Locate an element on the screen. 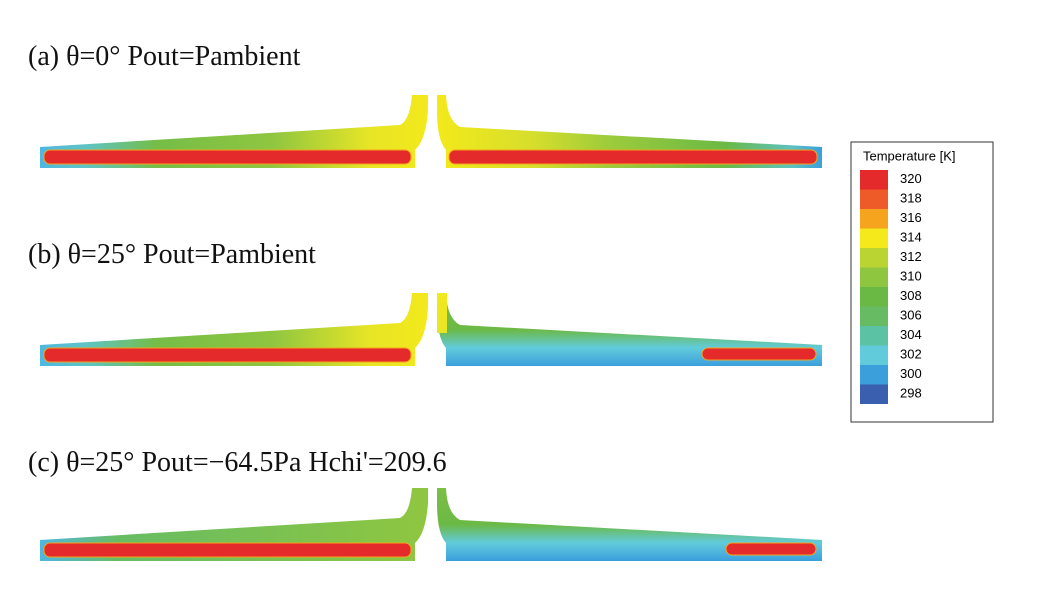 The width and height of the screenshot is (1041, 601). legend-label: 318 is located at coordinates (911, 198).